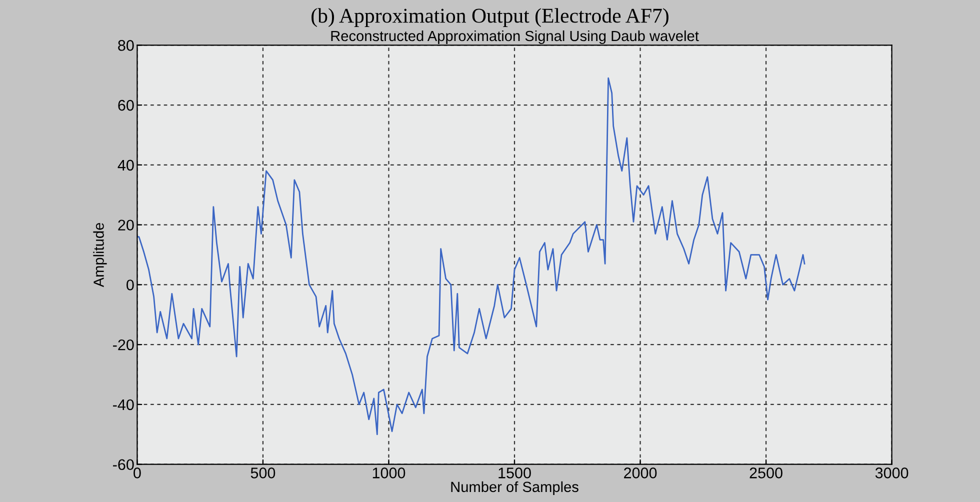 Image resolution: width=980 pixels, height=502 pixels. Describe the element at coordinates (514, 488) in the screenshot. I see `x-axis-title: Number of Samples` at that location.